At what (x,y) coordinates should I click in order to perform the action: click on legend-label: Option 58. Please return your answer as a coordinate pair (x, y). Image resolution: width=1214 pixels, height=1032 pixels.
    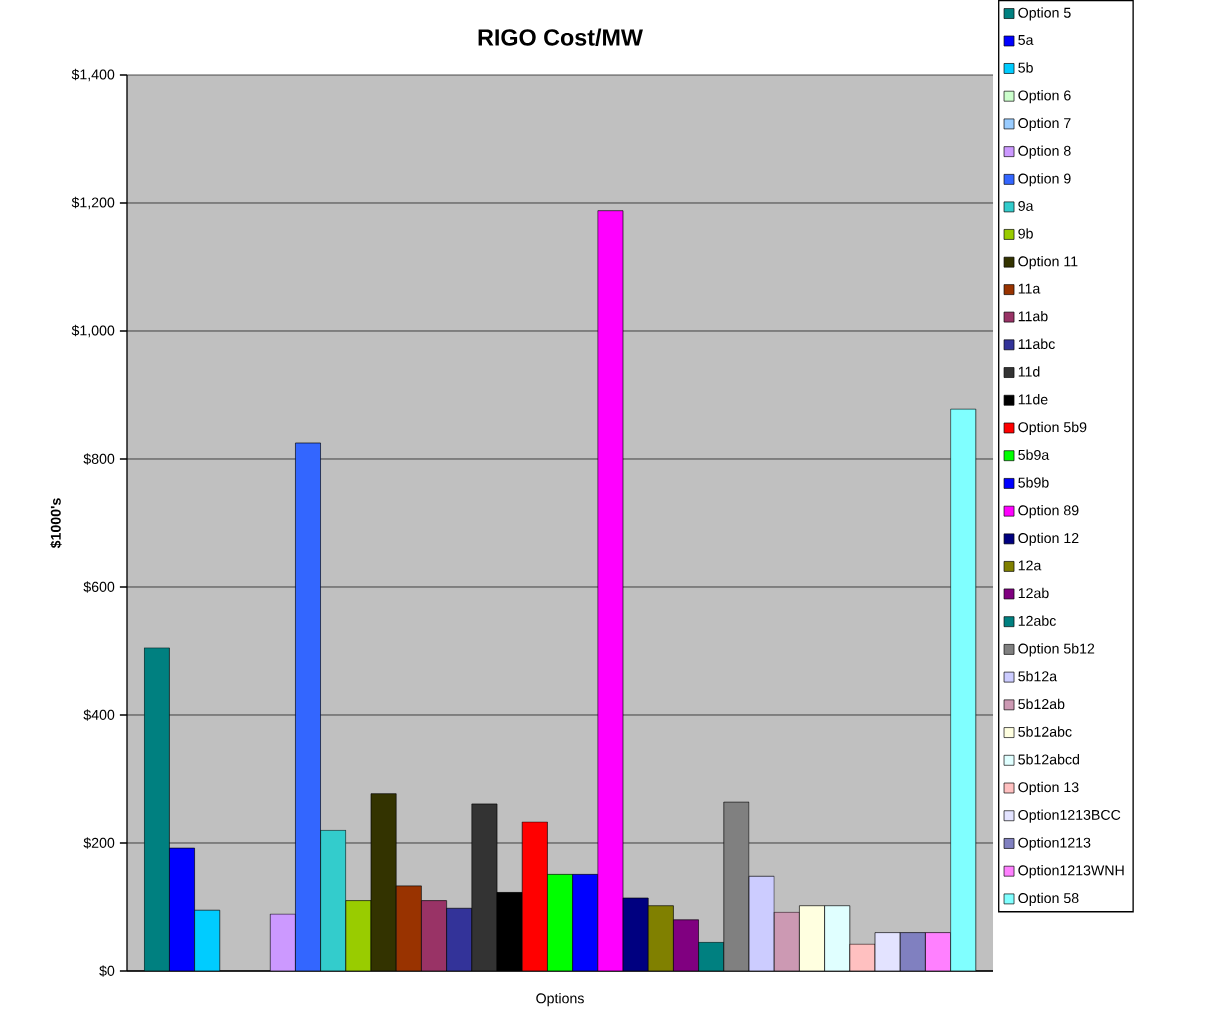
    Looking at the image, I should click on (1048, 899).